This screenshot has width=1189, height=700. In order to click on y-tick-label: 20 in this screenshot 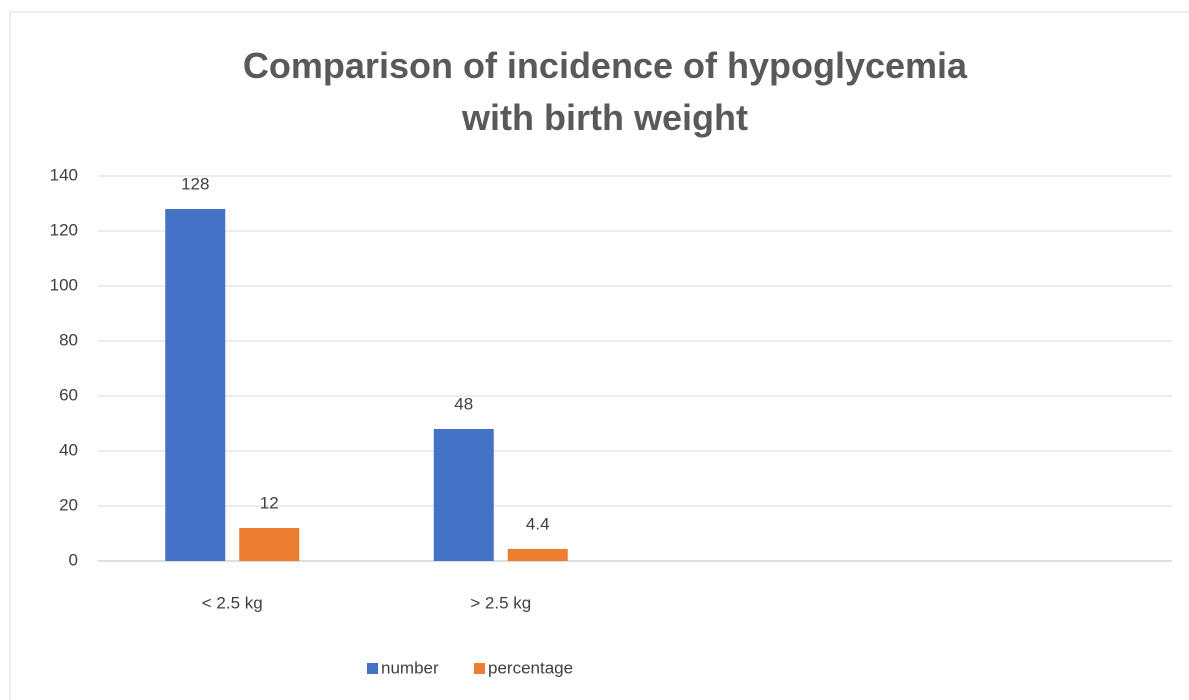, I will do `click(68, 504)`.